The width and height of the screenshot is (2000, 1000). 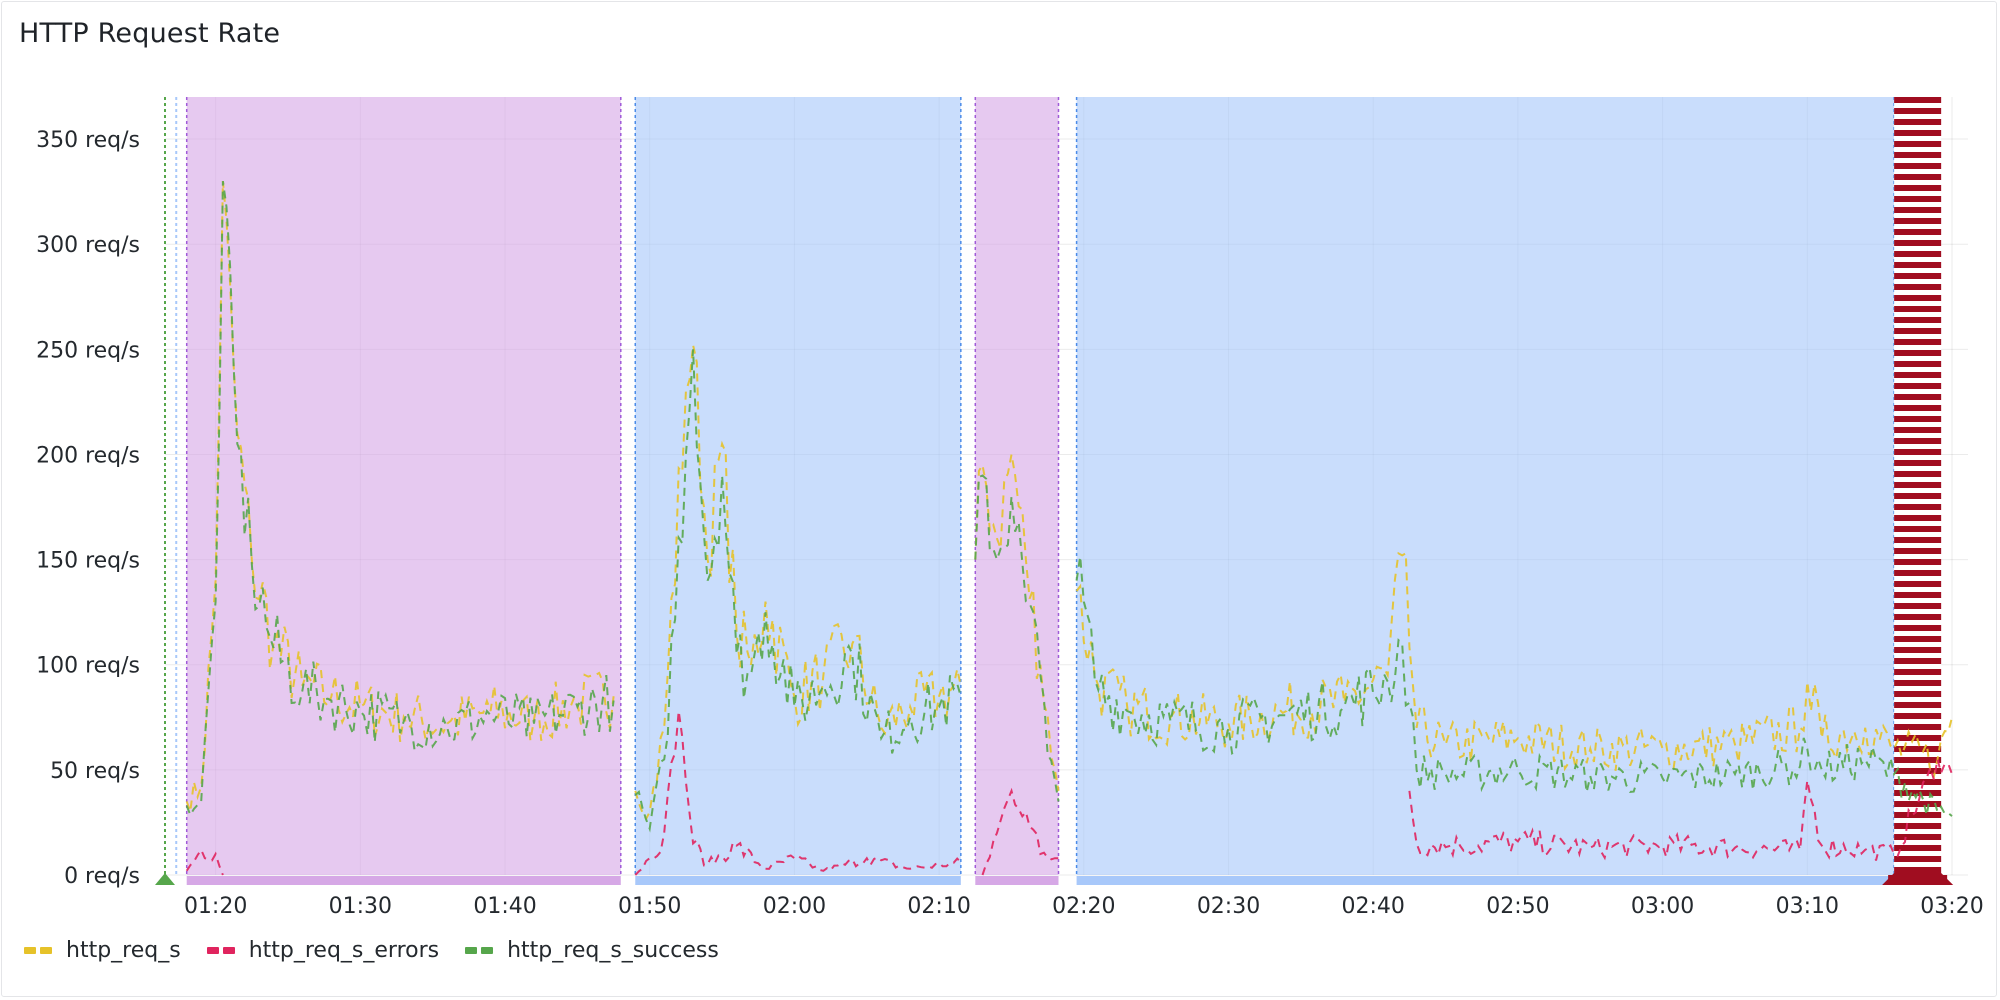 I want to click on annotation-bars, so click(x=1054, y=879).